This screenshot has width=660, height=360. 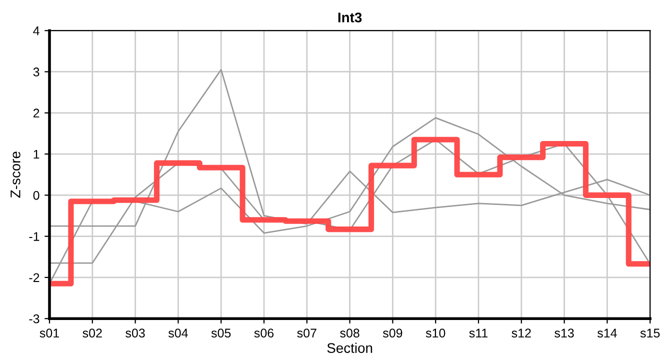 I want to click on x-tick-label: s01, so click(x=49, y=333).